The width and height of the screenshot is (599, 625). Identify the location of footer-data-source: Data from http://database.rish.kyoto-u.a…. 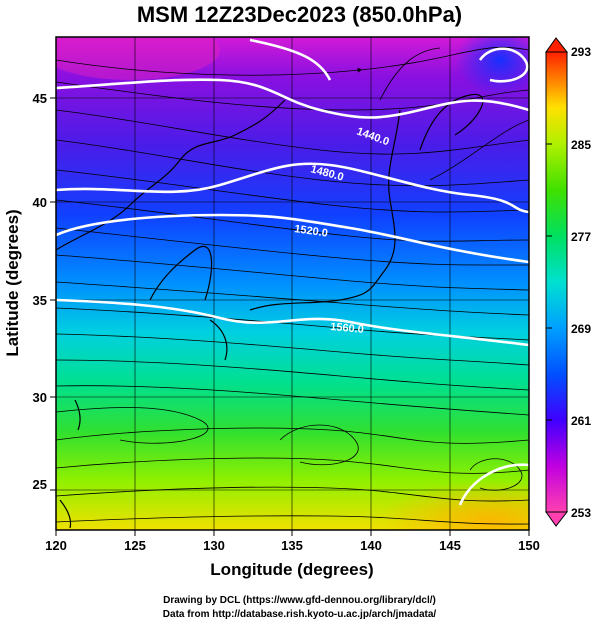
(299, 614).